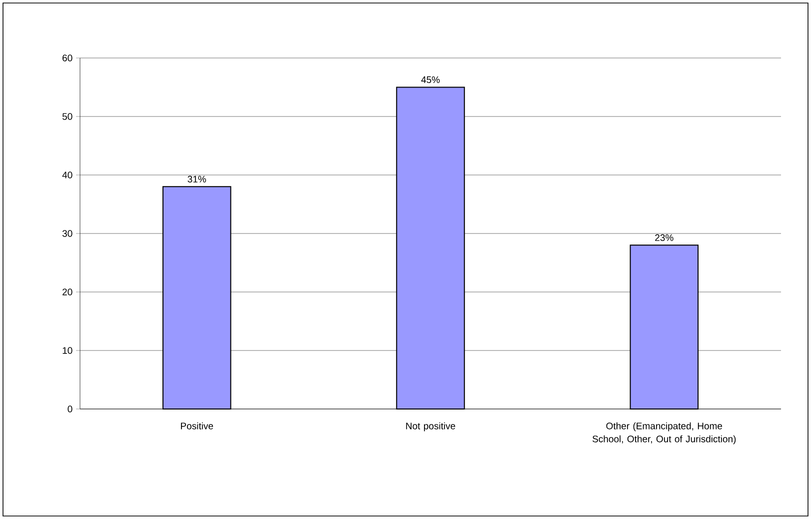 This screenshot has width=811, height=519. Describe the element at coordinates (67, 350) in the screenshot. I see `y-tick-label: 10` at that location.